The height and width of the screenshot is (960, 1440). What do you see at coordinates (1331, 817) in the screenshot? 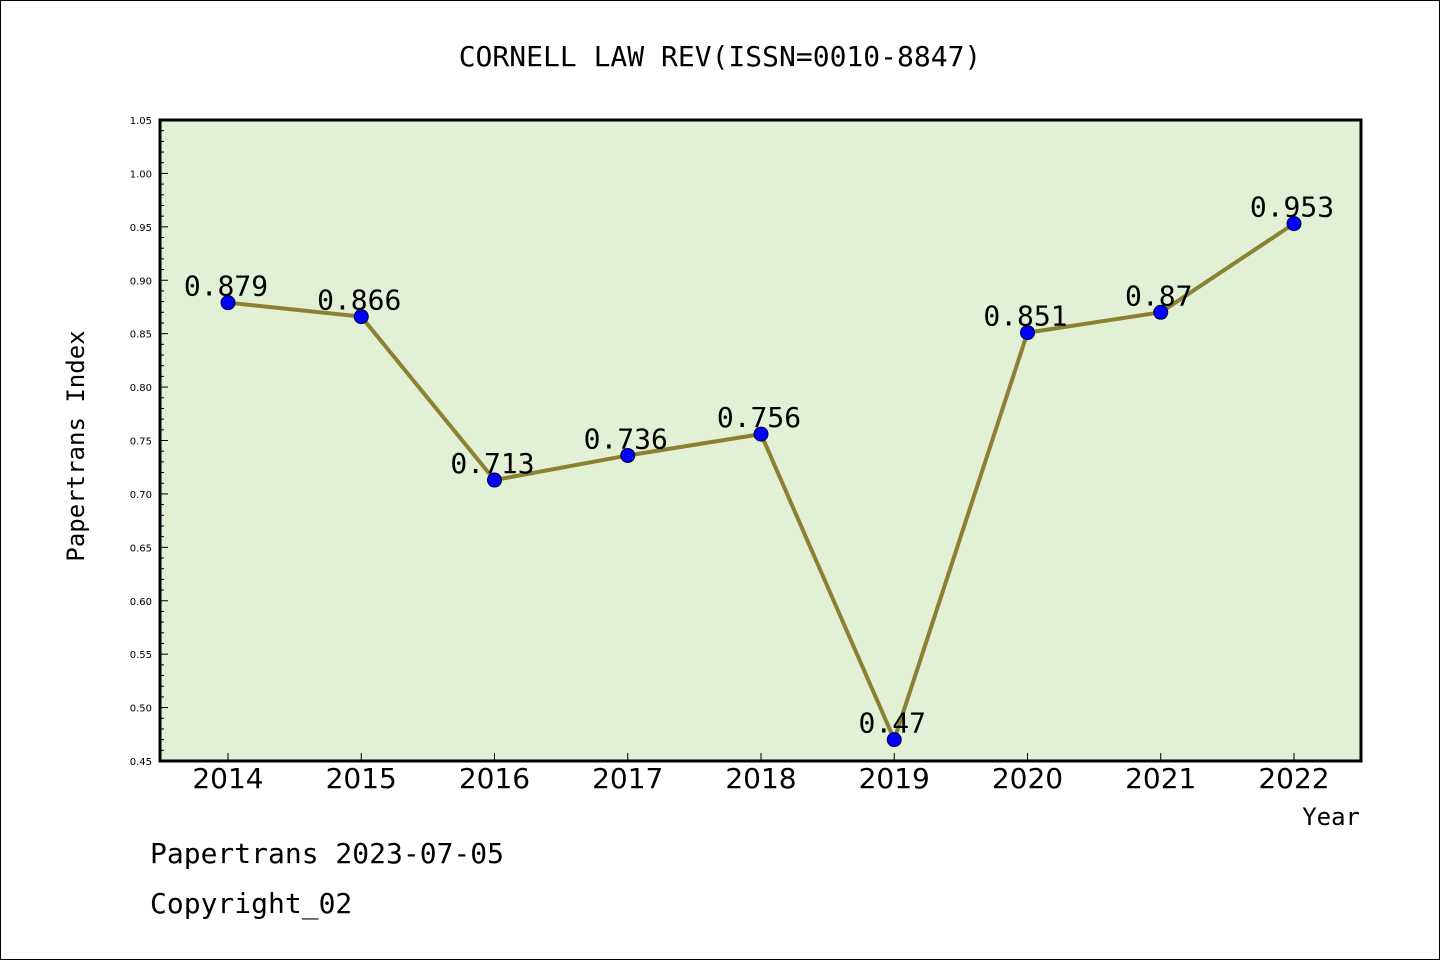
I see `x-axis-label: Year` at bounding box center [1331, 817].